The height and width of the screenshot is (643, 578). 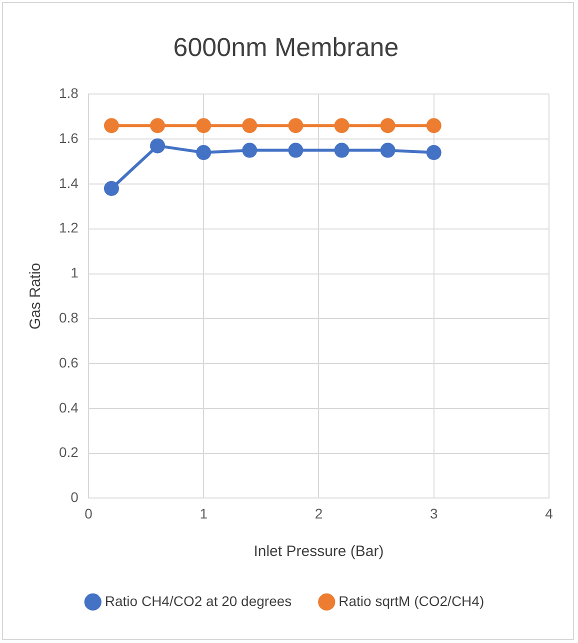 I want to click on legend-label: Ratio CH4/CO2 at 20 degrees, so click(x=198, y=600).